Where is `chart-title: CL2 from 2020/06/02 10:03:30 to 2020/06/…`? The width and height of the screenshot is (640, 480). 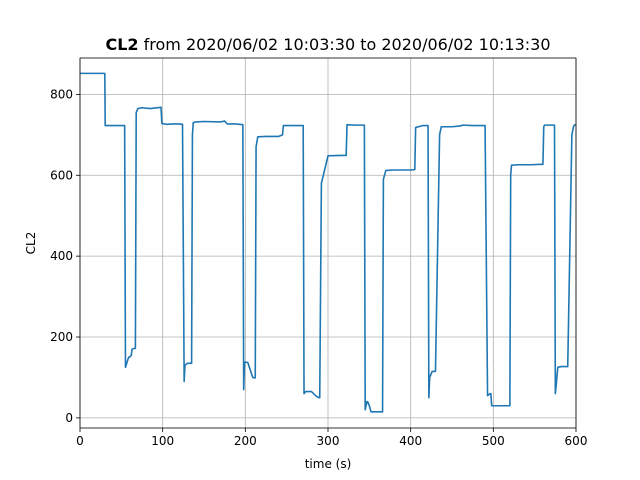
chart-title: CL2 from 2020/06/02 10:03:30 to 2020/06/… is located at coordinates (327, 44).